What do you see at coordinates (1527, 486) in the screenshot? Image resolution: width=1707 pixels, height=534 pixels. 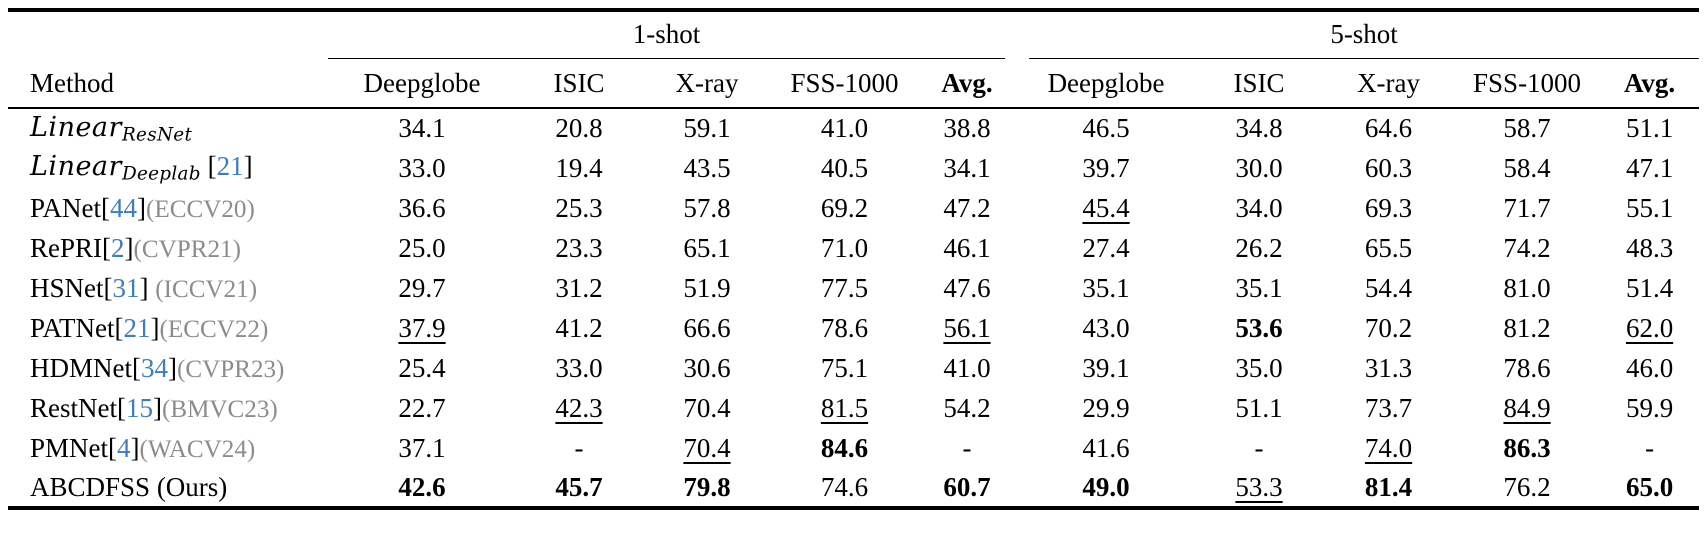 I see `value-cell: 76.2` at bounding box center [1527, 486].